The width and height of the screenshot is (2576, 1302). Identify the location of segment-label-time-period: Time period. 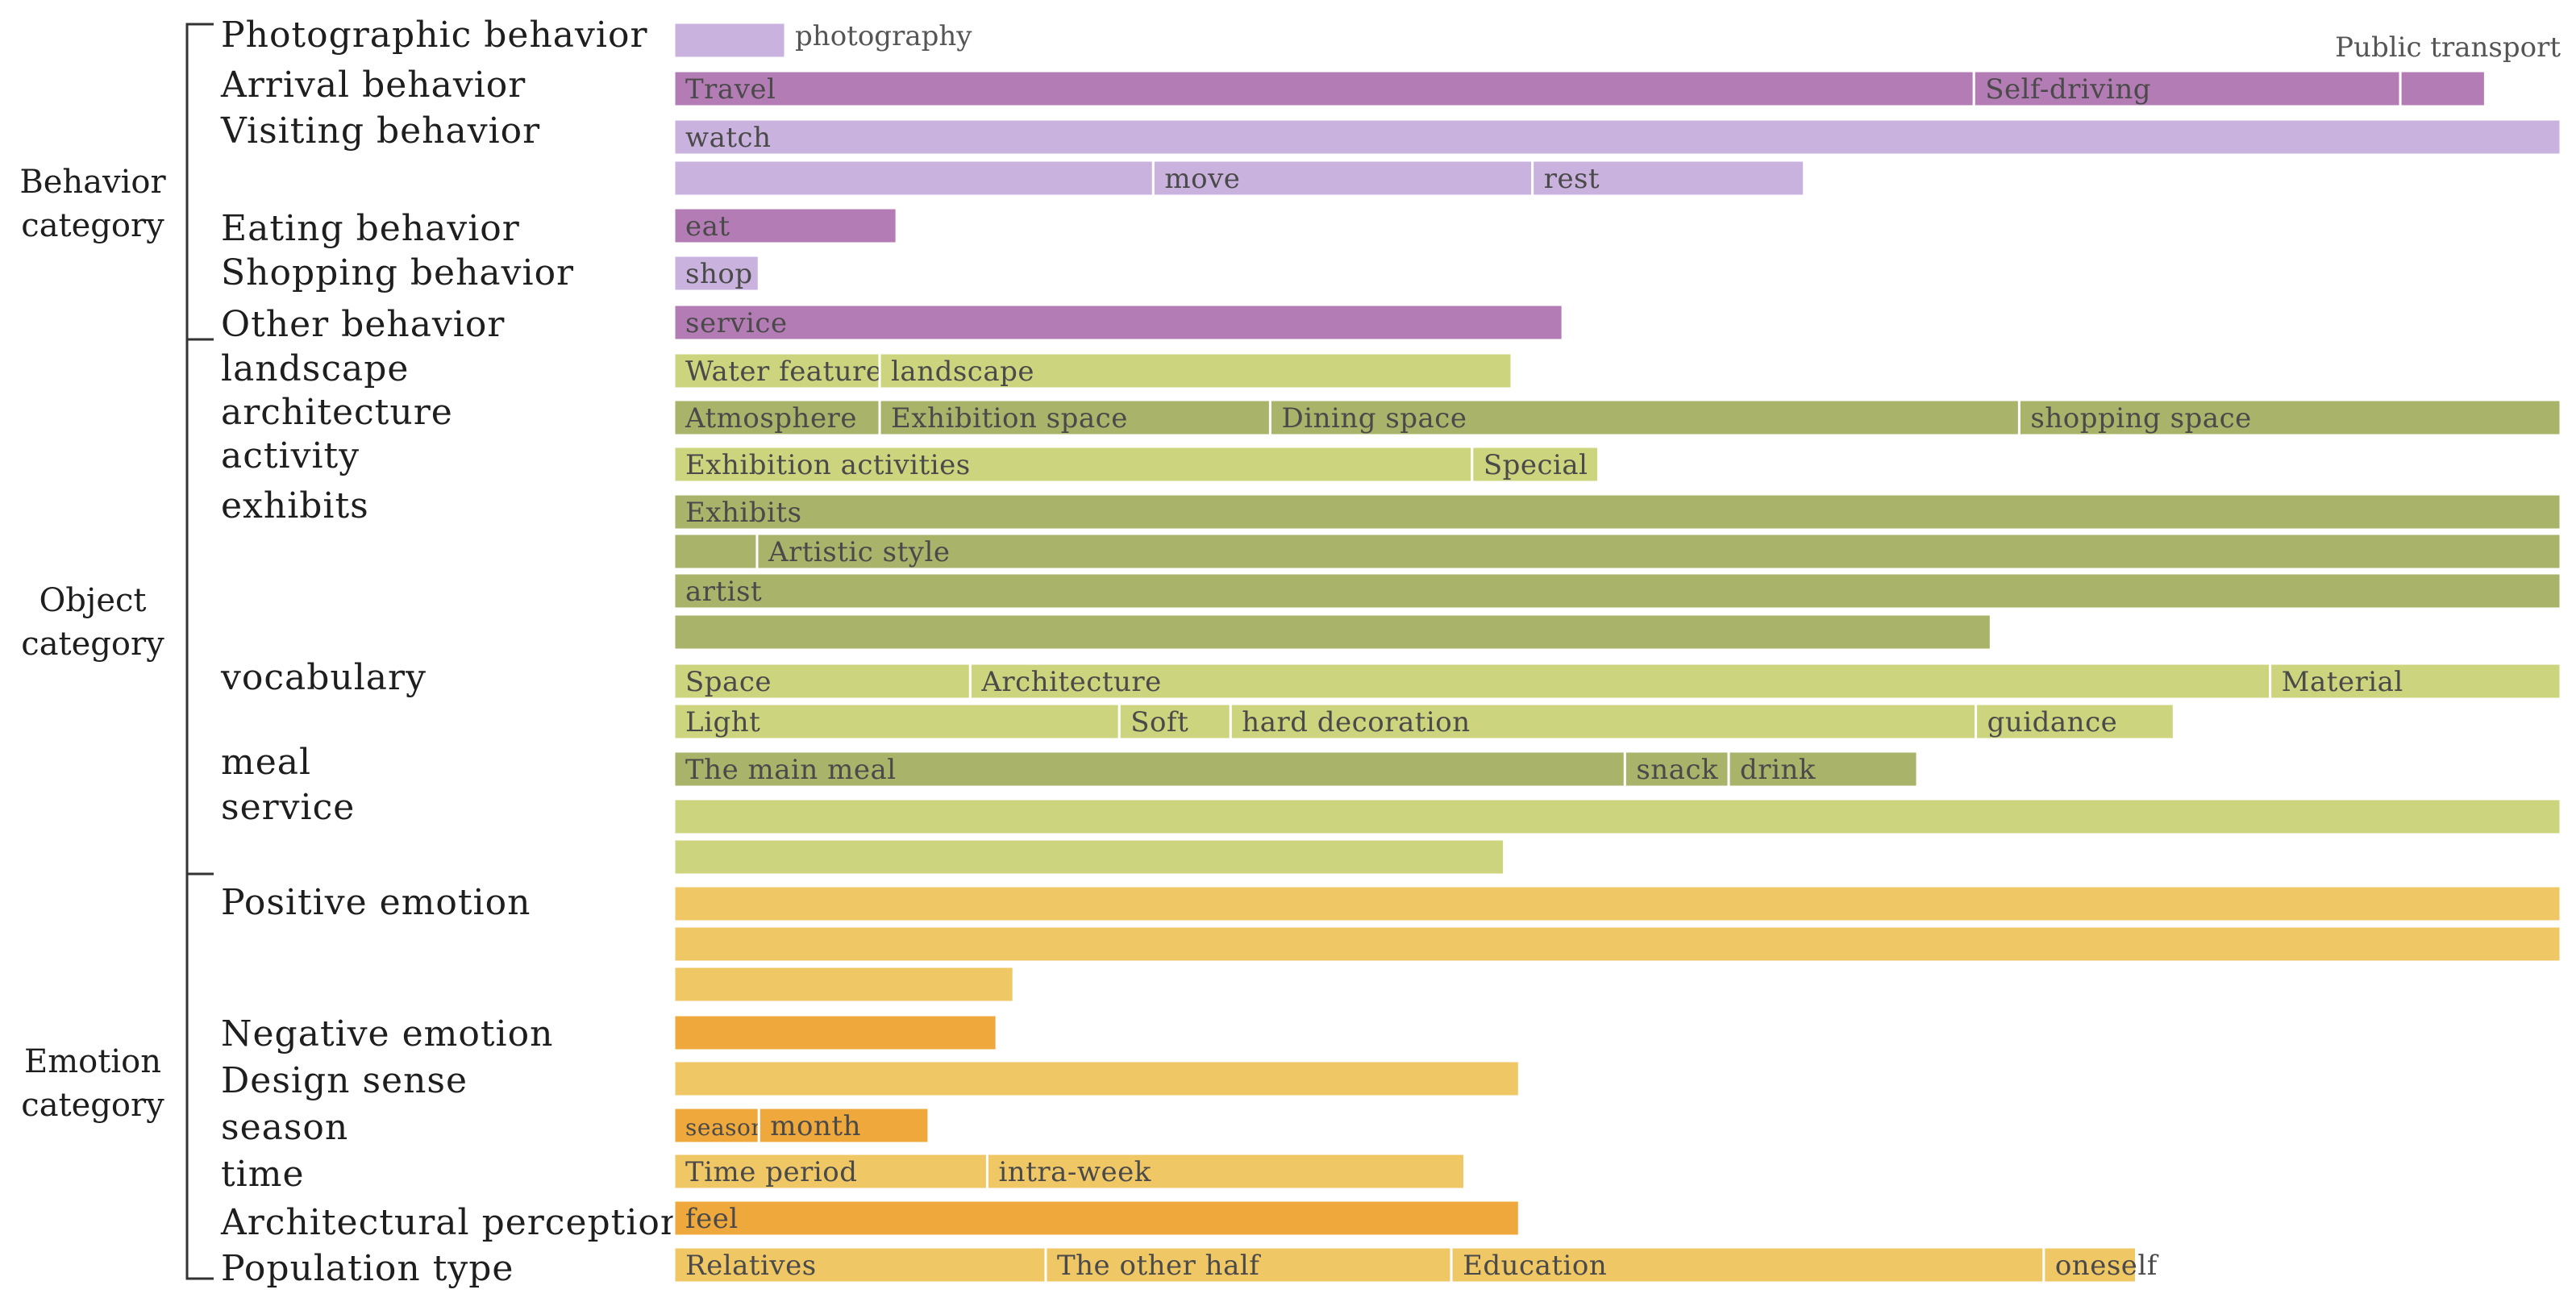
(771, 1172).